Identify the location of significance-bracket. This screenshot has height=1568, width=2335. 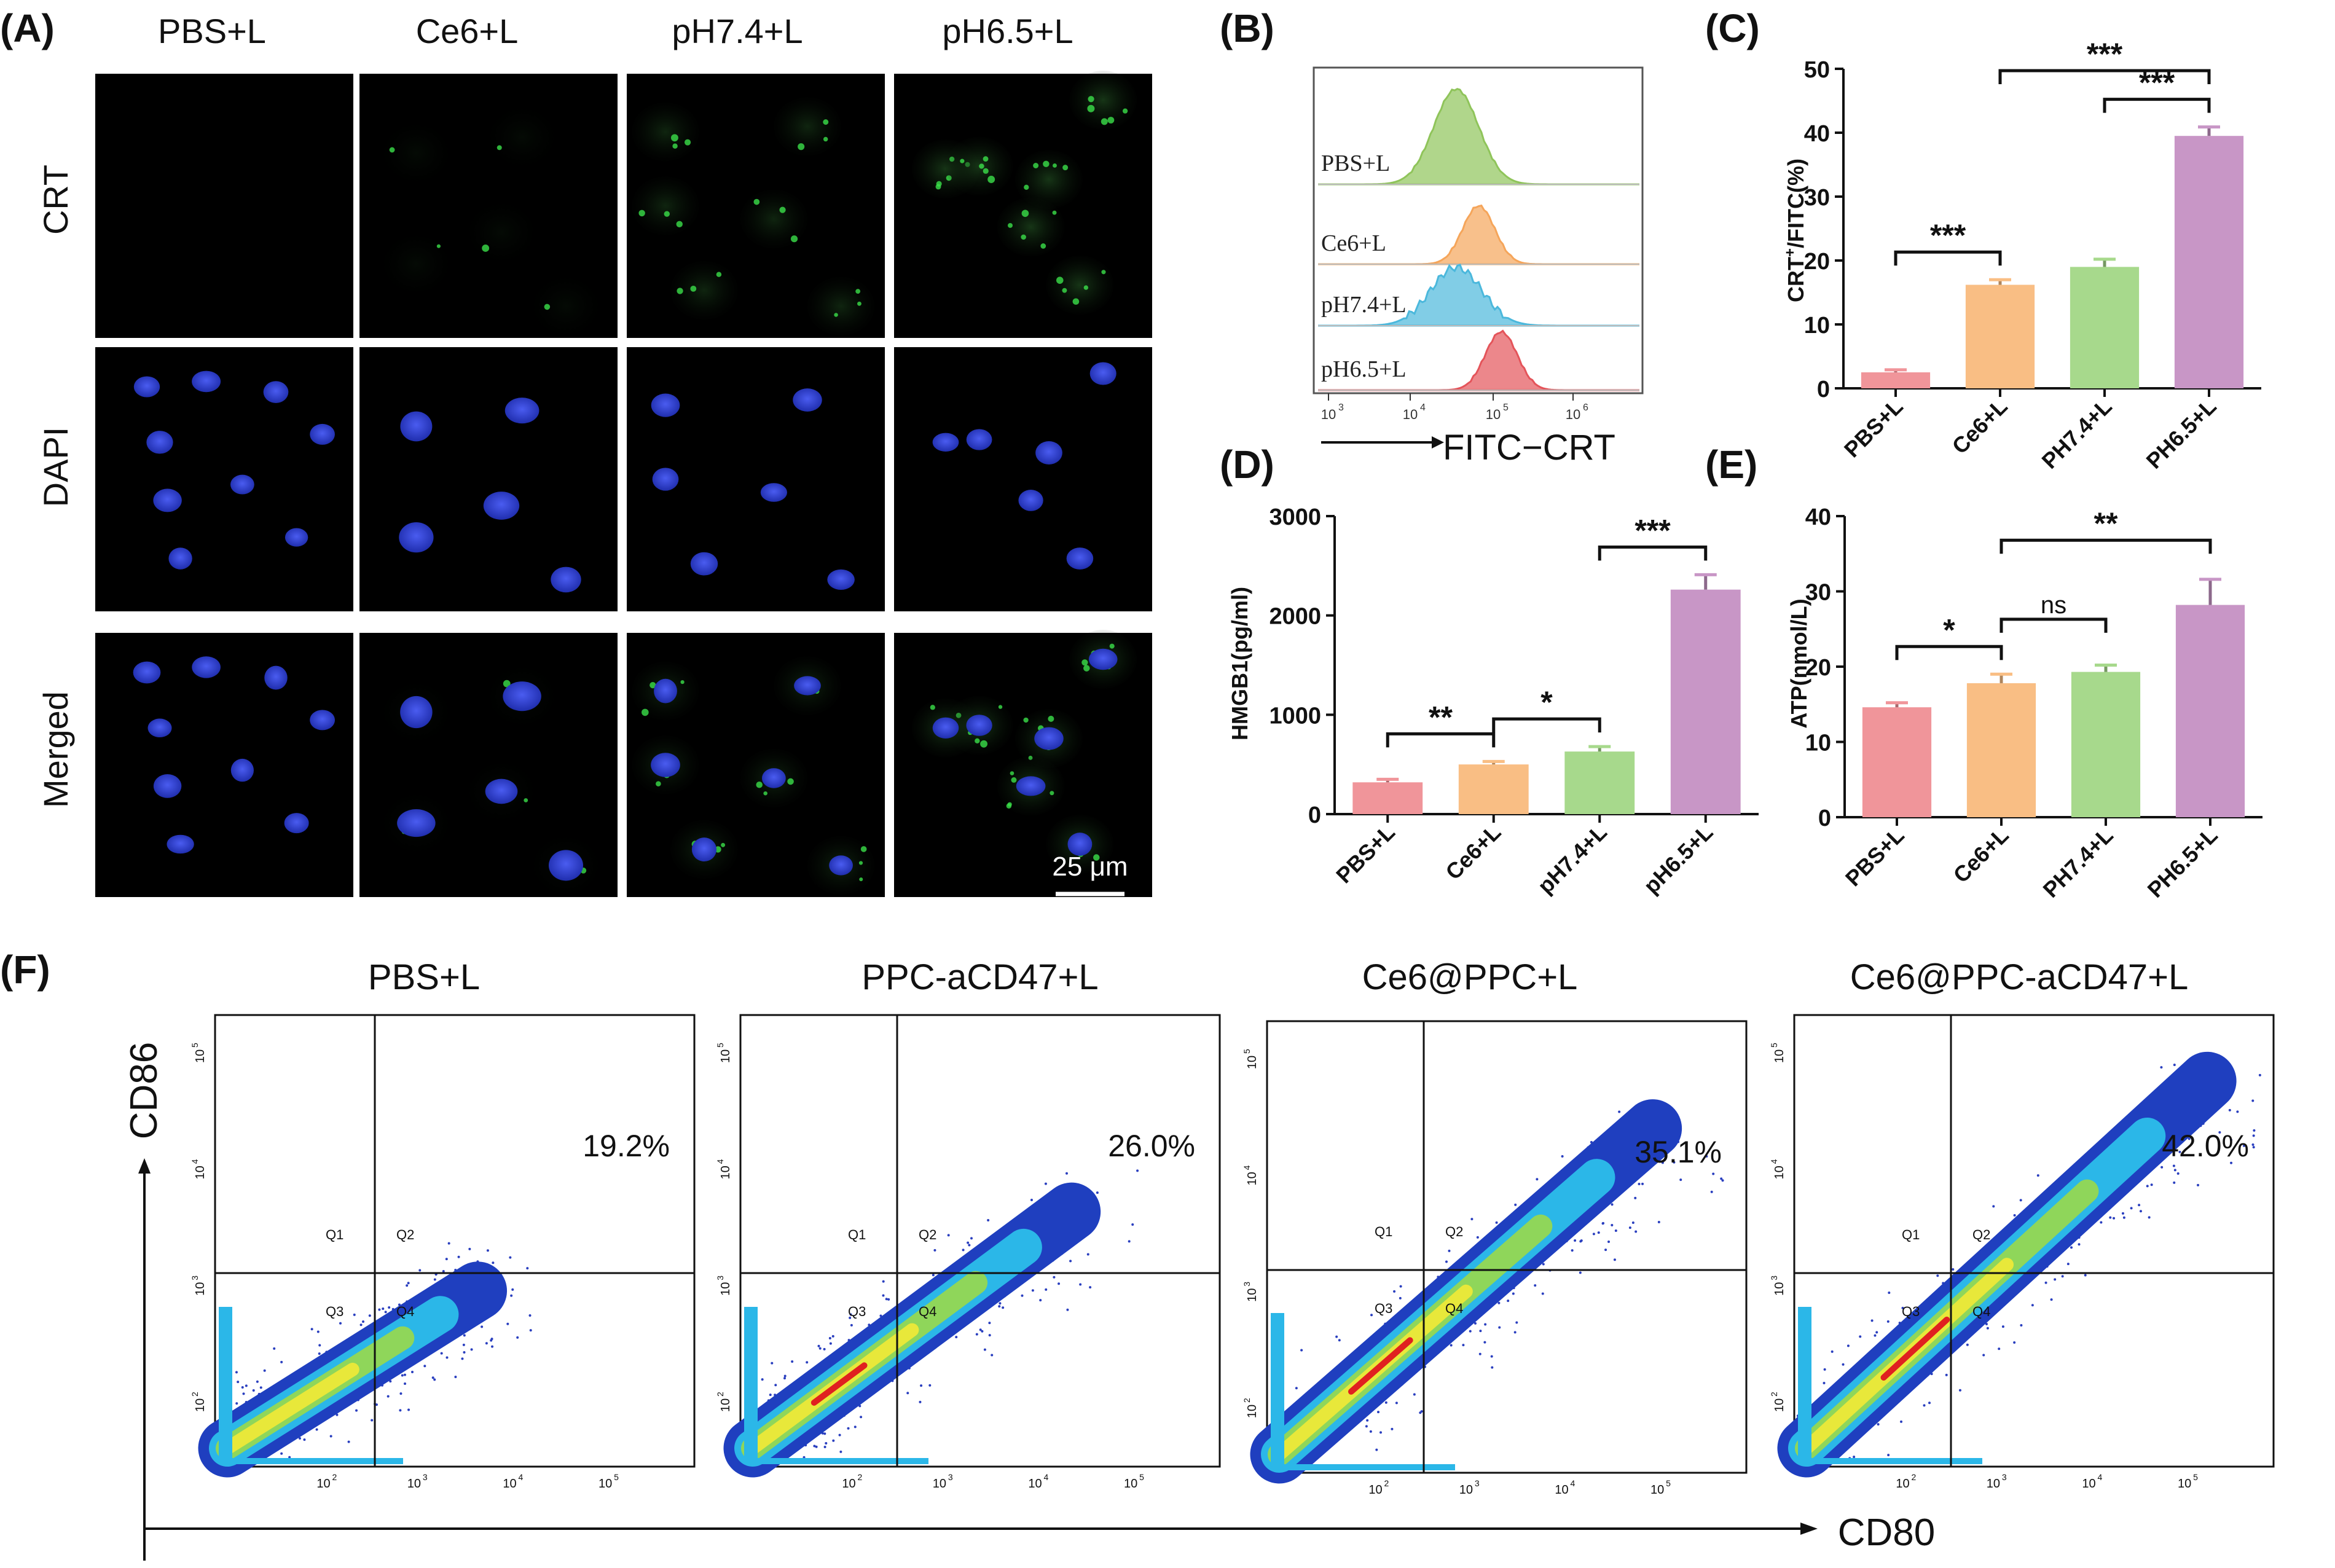
(1653, 553).